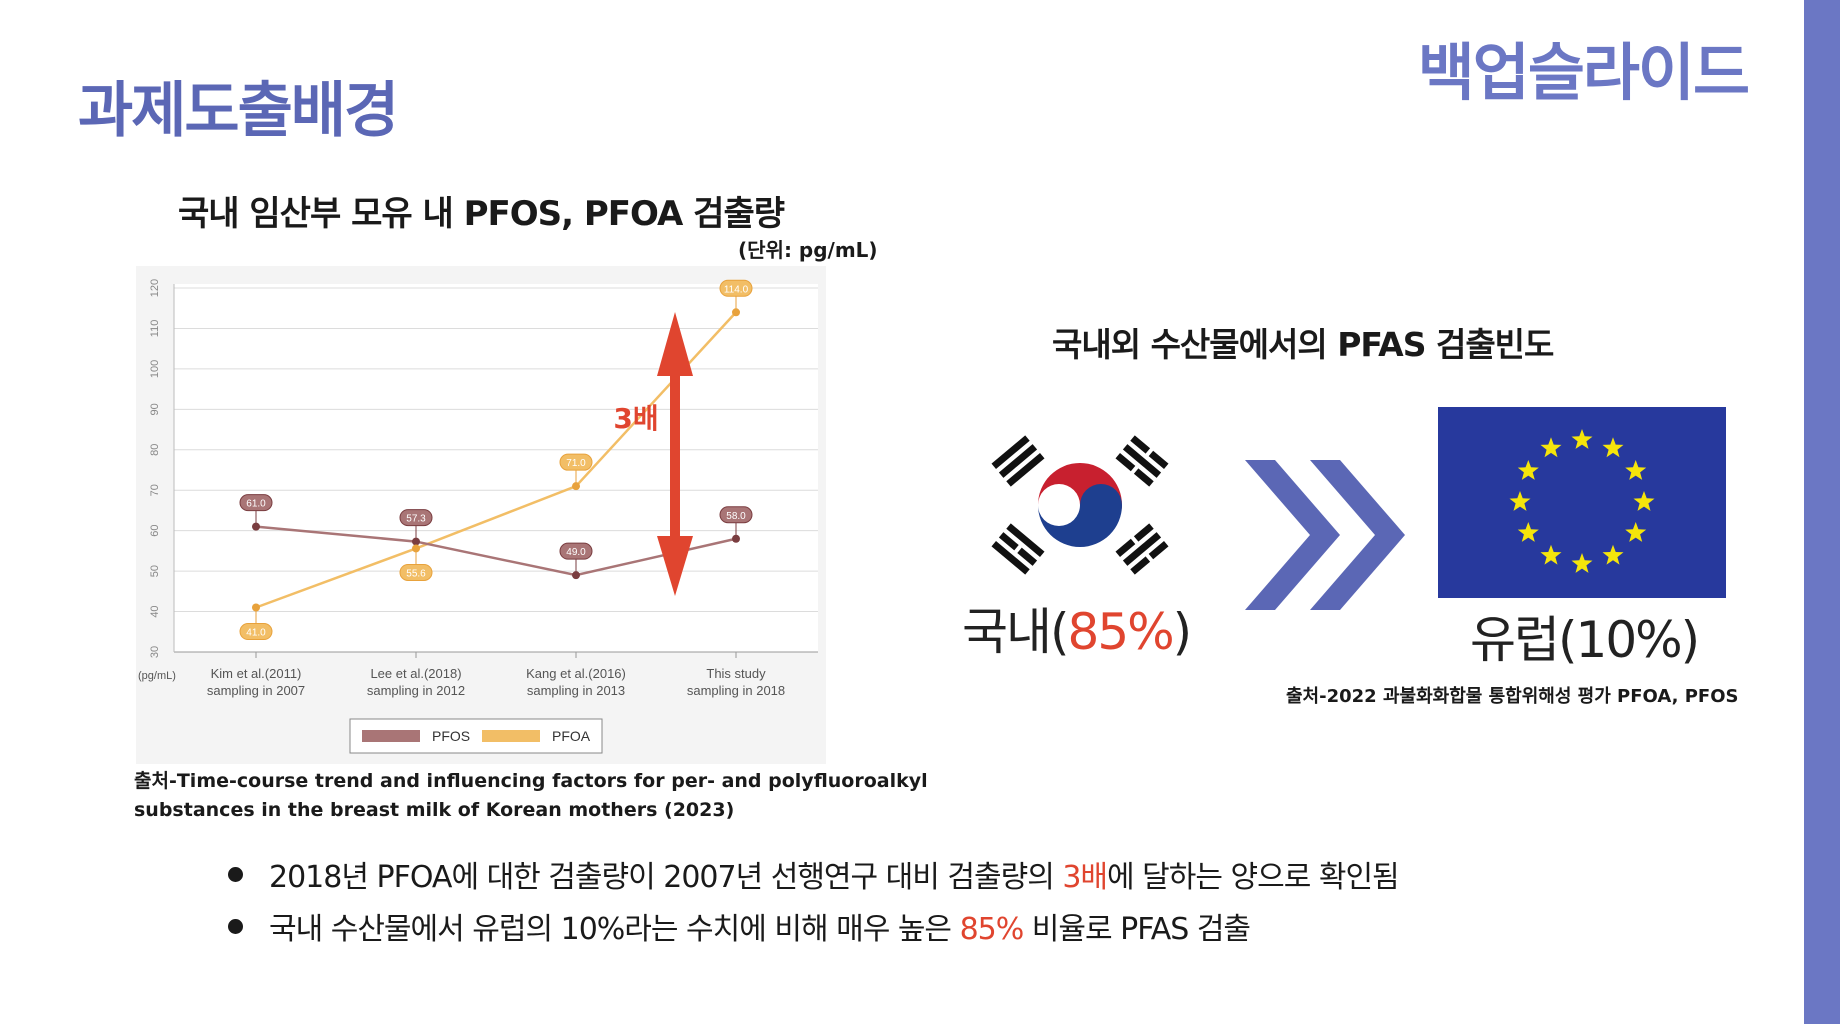 The height and width of the screenshot is (1024, 1840). Describe the element at coordinates (1512, 696) in the screenshot. I see `frequency-source: 출처-2022 과불화화합물 통합위해성 평가 PFOA, PFOS` at that location.